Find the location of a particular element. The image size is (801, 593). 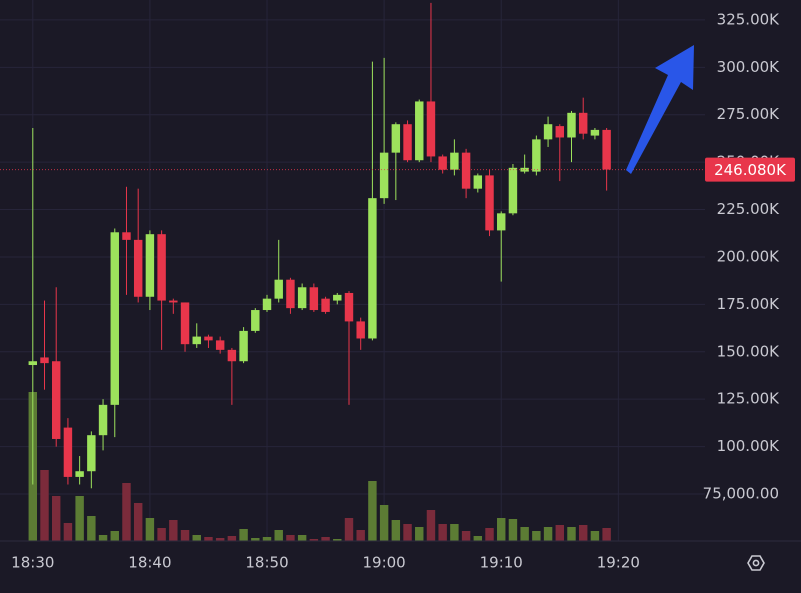

settings-icon is located at coordinates (756, 563).